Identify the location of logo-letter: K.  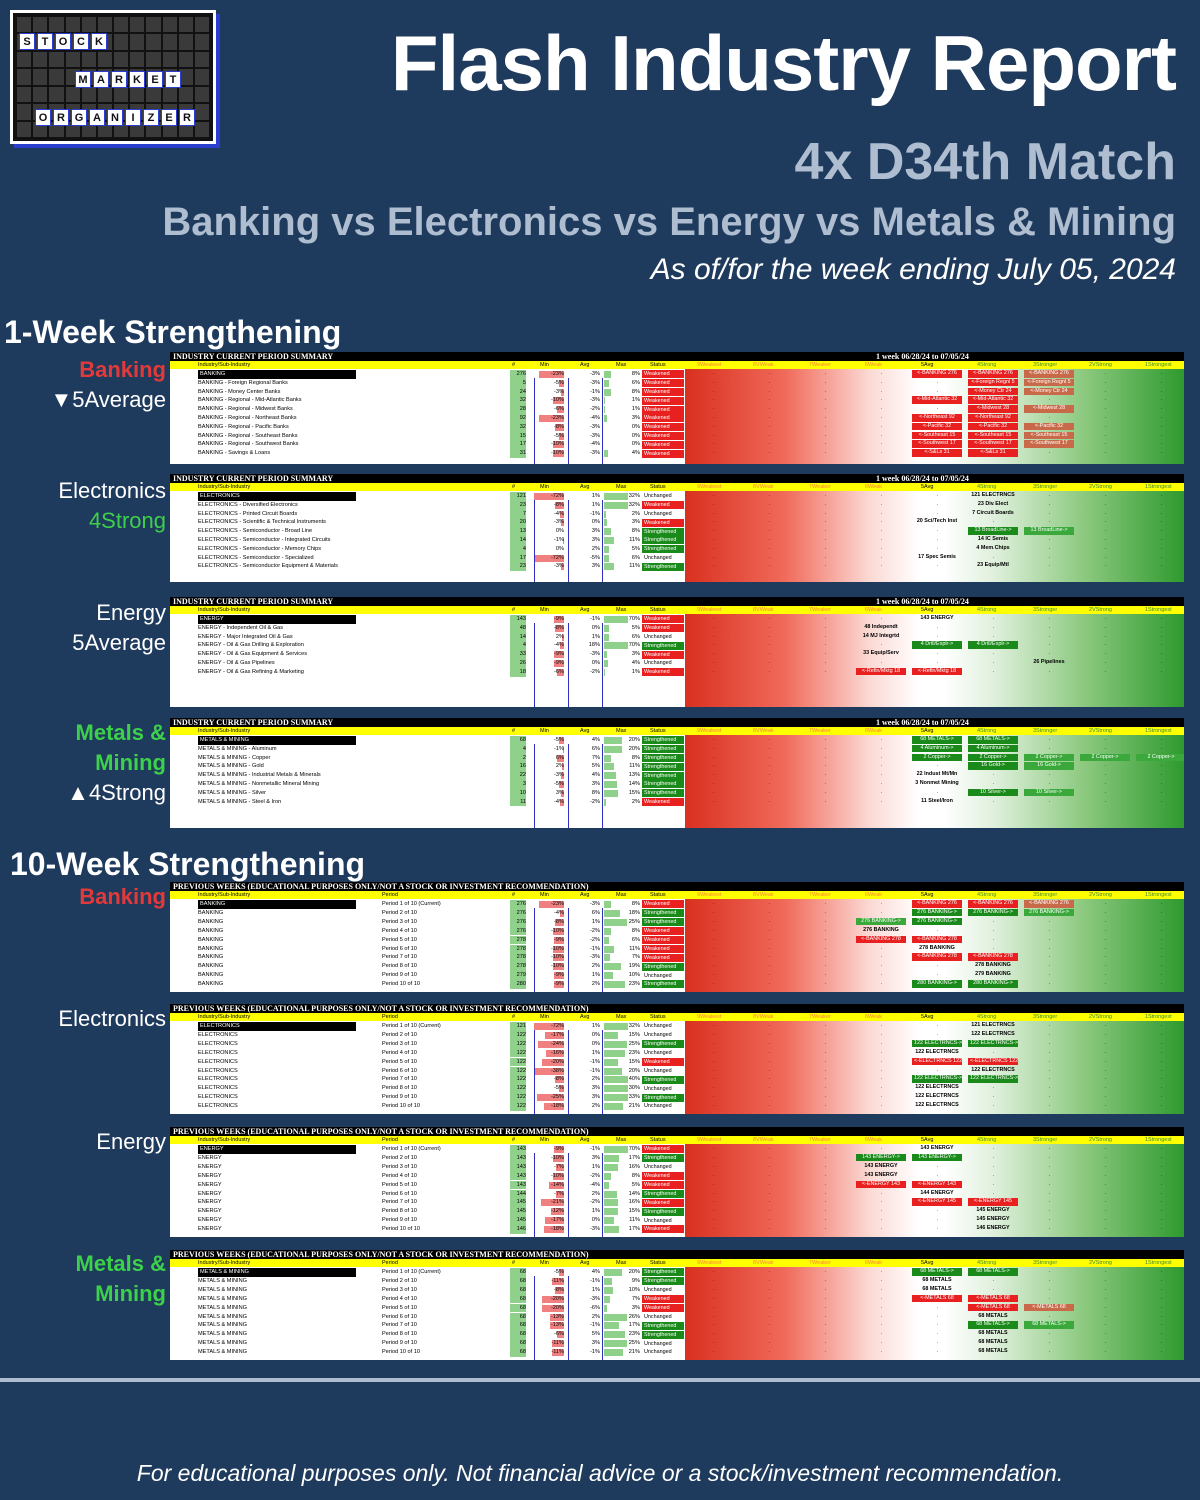
(137, 79).